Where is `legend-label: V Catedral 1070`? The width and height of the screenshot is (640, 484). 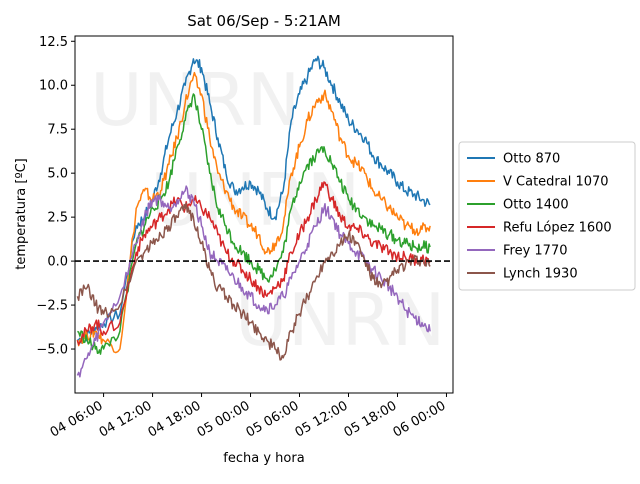 legend-label: V Catedral 1070 is located at coordinates (556, 182).